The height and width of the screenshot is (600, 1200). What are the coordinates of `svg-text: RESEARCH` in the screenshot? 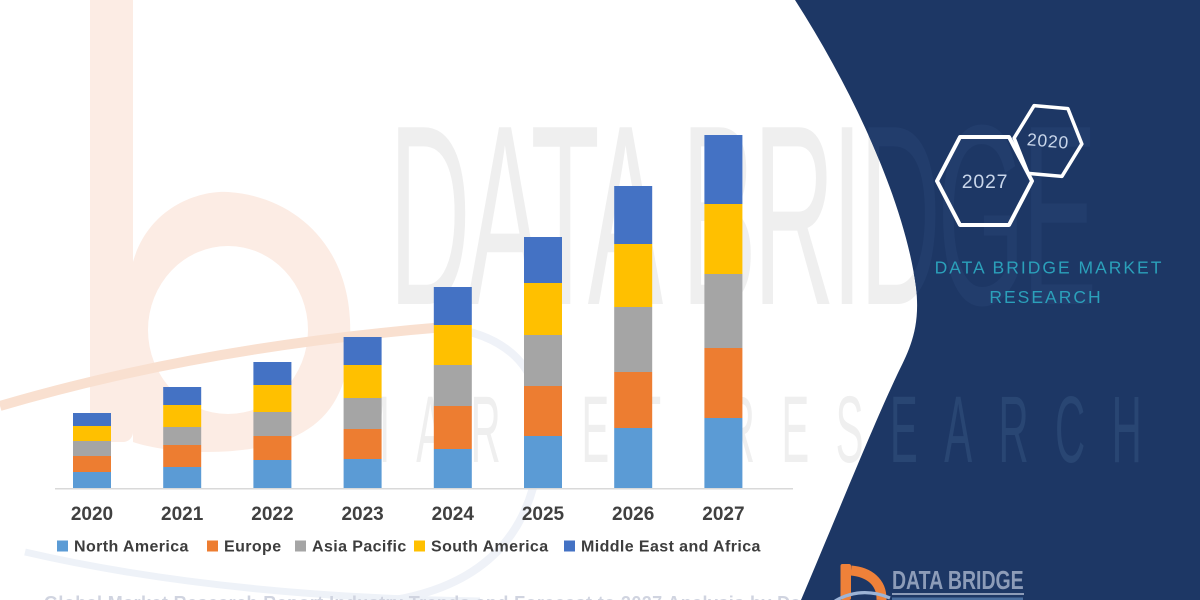 It's located at (1045, 297).